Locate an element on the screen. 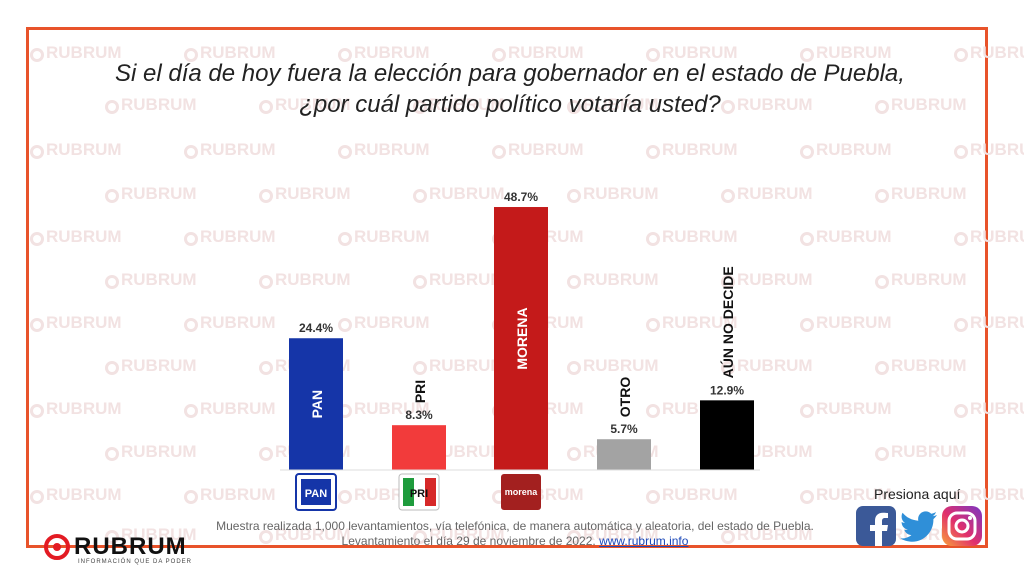 This screenshot has width=1024, height=576. website-link: www.rubrum.info is located at coordinates (644, 541).